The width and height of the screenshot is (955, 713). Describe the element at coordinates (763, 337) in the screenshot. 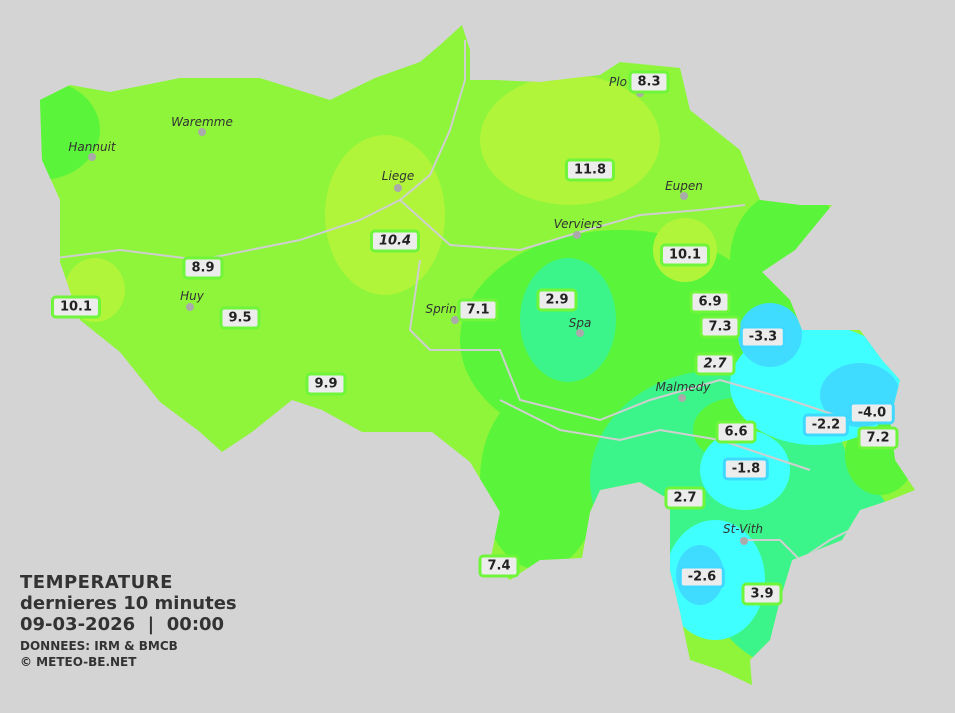

I see `station-temperature: -3.3` at that location.